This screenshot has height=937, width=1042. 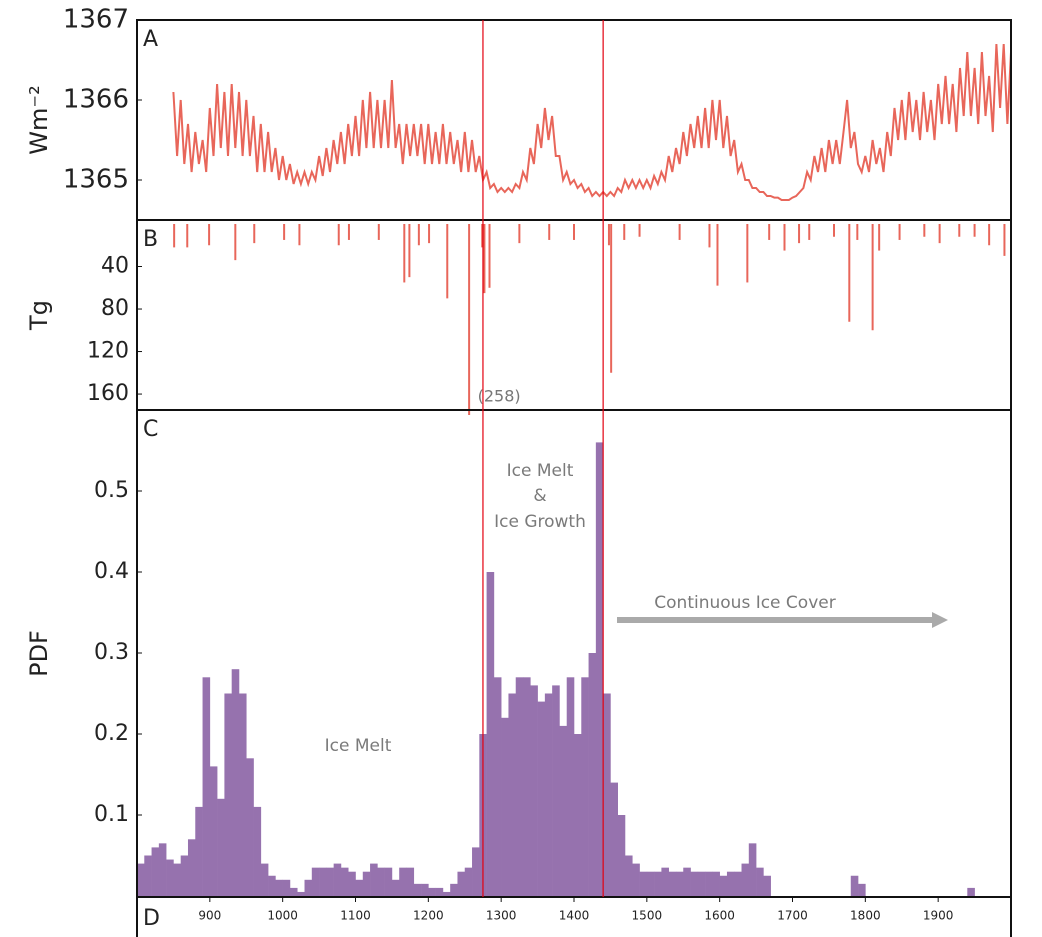 I want to click on y-tick-label: 80, so click(x=115, y=308).